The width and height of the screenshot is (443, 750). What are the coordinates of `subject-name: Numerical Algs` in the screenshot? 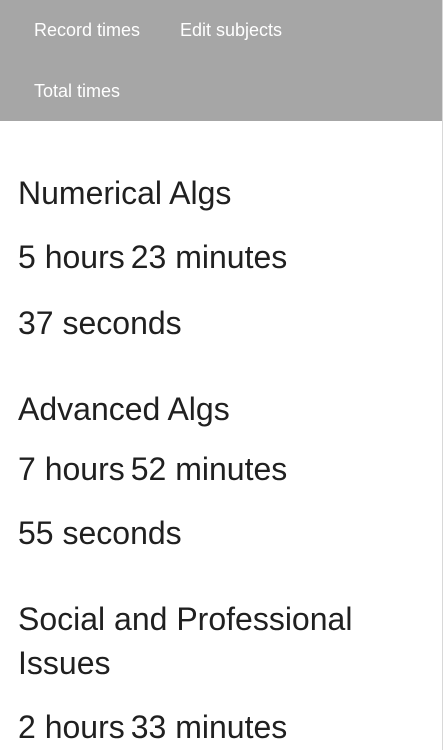 It's located at (125, 193).